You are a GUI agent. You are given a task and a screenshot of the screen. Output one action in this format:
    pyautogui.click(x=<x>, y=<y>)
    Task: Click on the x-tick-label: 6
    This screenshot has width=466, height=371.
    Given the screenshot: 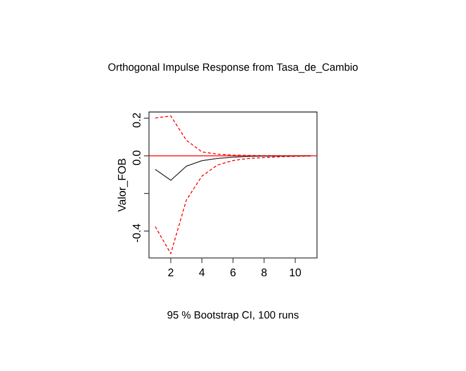 What is the action you would take?
    pyautogui.click(x=233, y=272)
    